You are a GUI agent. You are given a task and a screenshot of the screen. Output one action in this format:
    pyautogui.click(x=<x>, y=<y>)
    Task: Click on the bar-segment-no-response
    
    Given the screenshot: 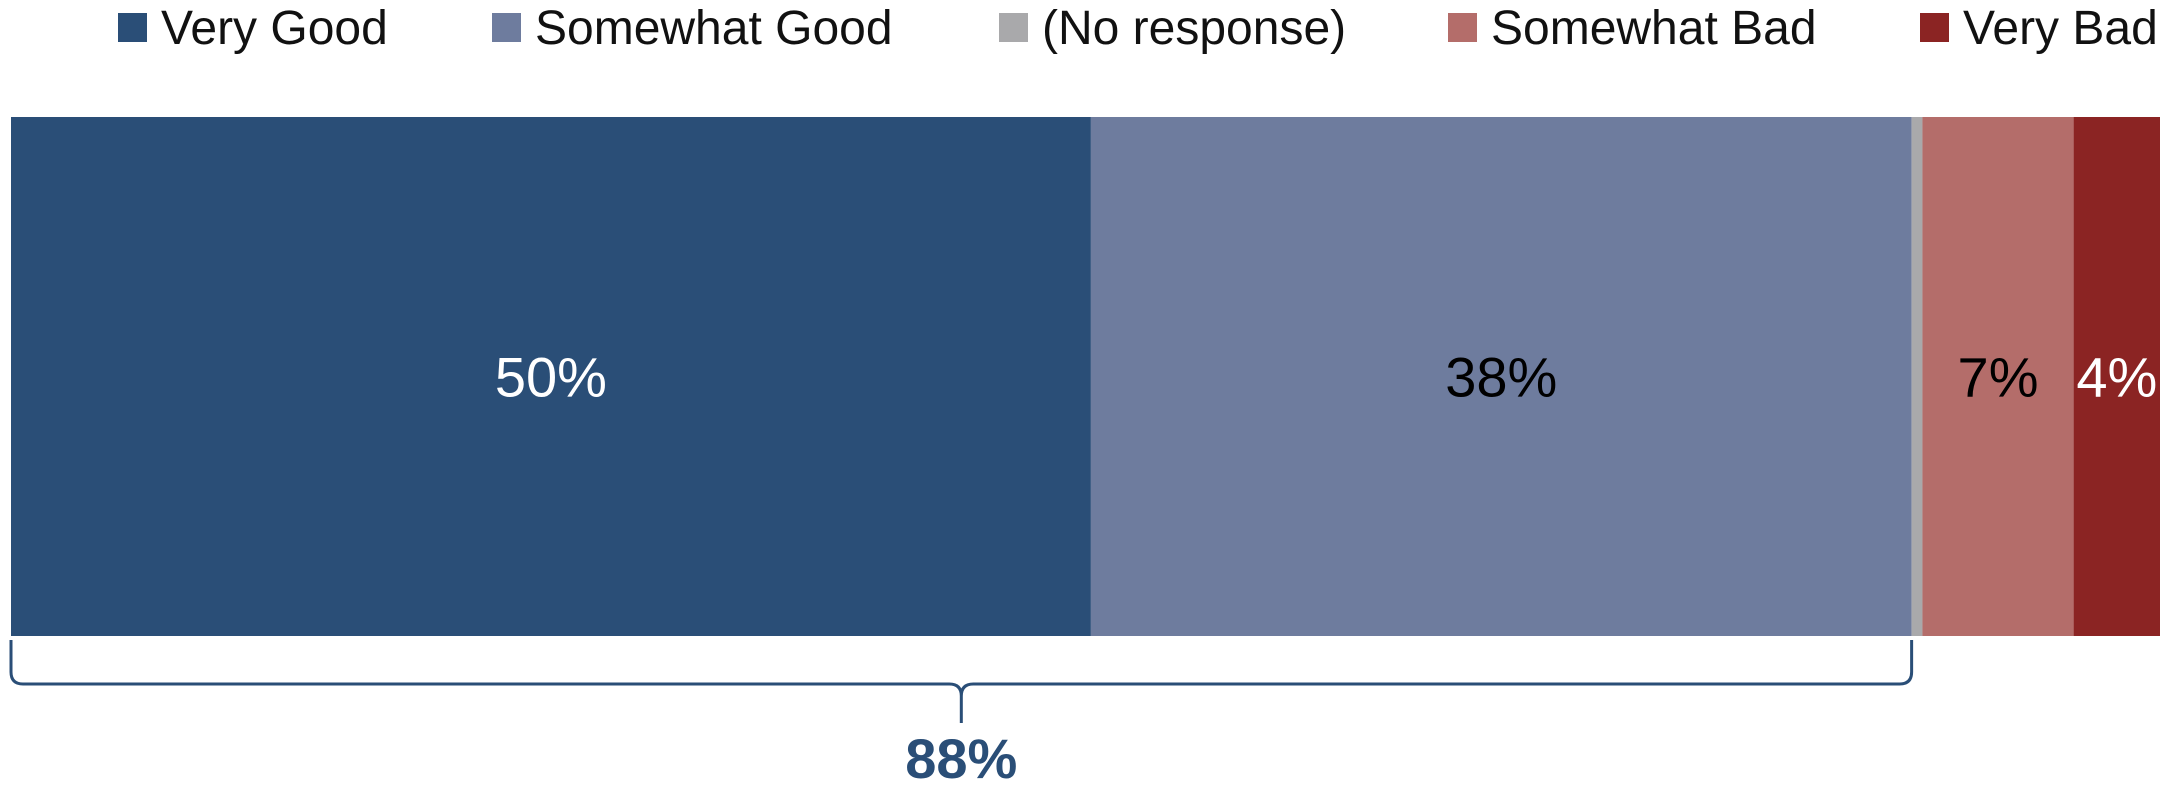 What is the action you would take?
    pyautogui.click(x=1917, y=376)
    